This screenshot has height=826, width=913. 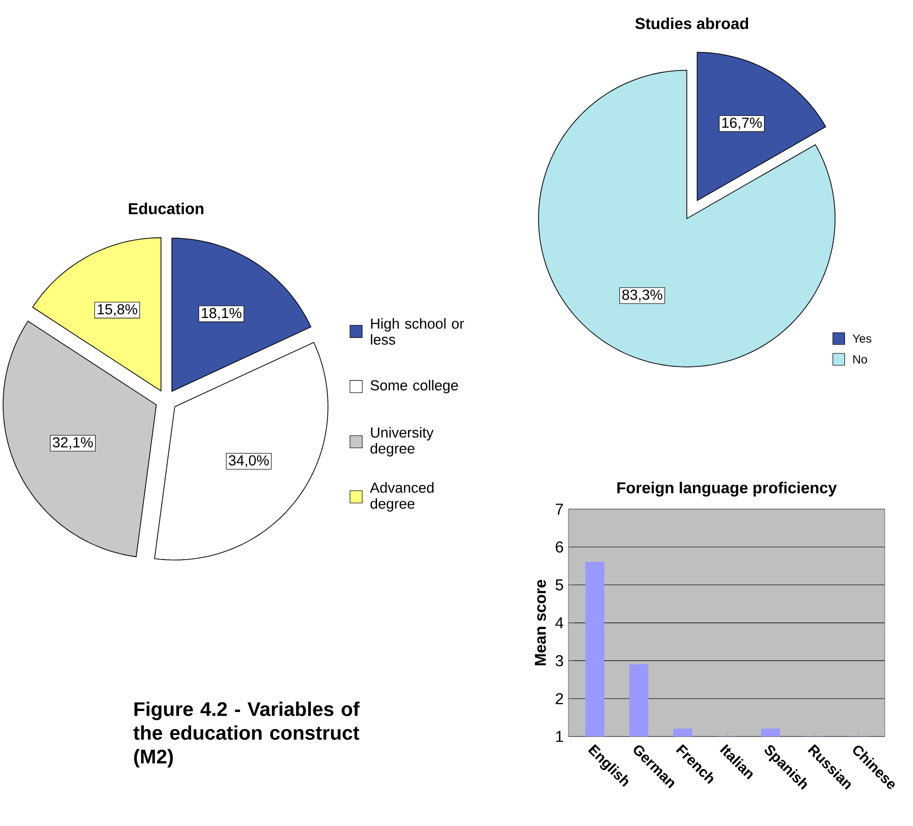 What do you see at coordinates (414, 387) in the screenshot?
I see `legend-label: Some college` at bounding box center [414, 387].